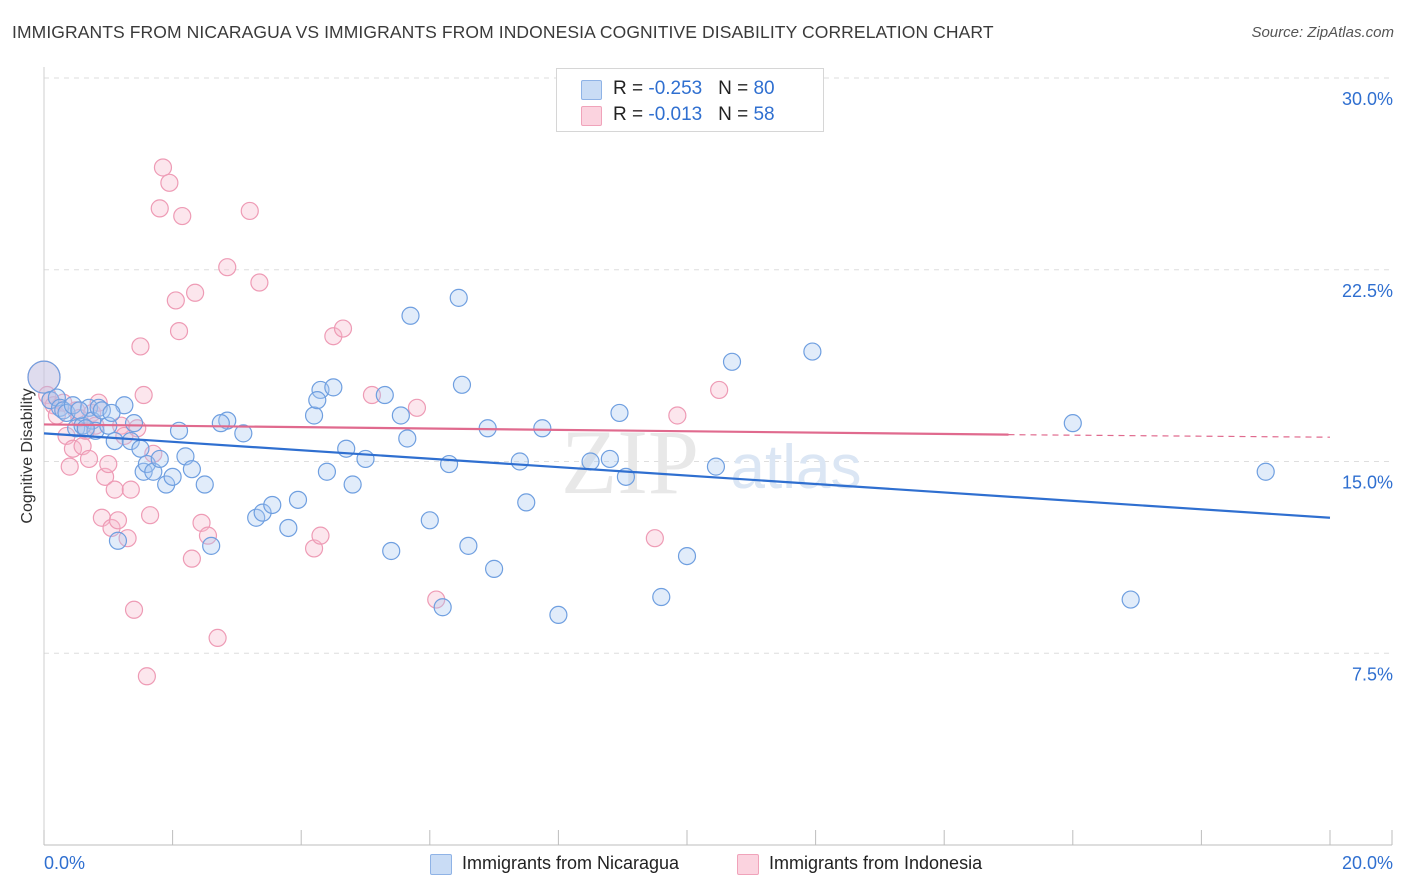  Describe the element at coordinates (748, 864) in the screenshot. I see `bottom-swatch-indonesia` at that location.